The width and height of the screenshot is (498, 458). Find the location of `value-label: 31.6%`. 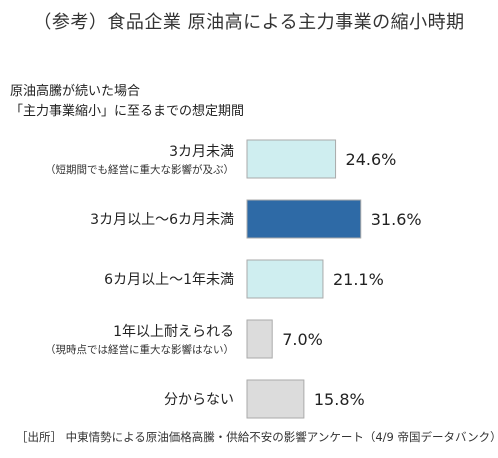

value-label: 31.6% is located at coordinates (396, 219).